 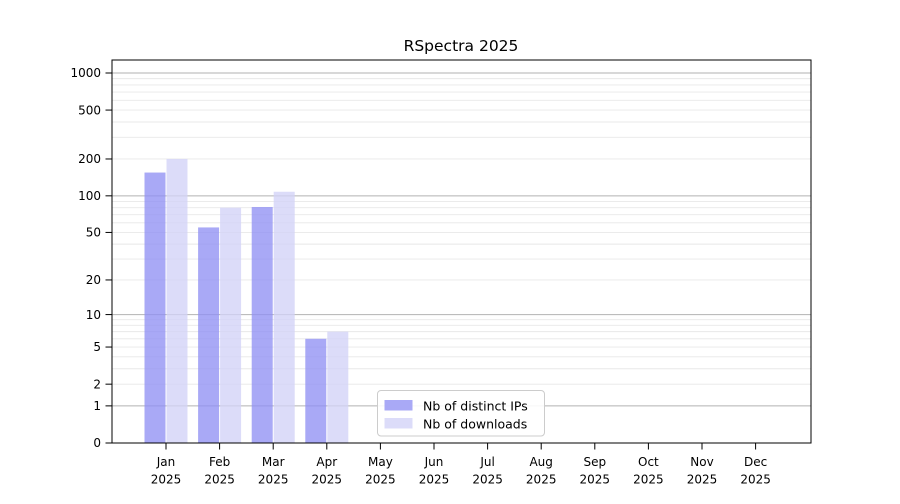 I want to click on x-tick-label-month: Oct, so click(x=648, y=462).